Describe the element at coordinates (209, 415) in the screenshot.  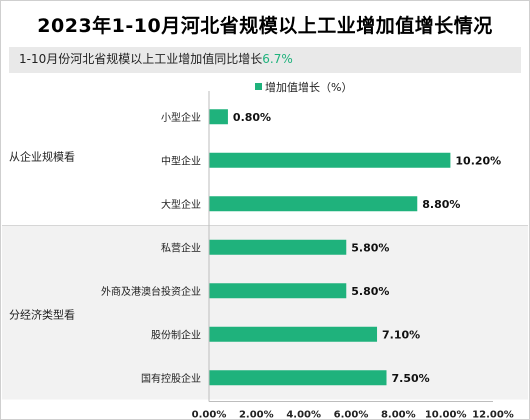
I see `x-tick-label: 0.00%` at that location.